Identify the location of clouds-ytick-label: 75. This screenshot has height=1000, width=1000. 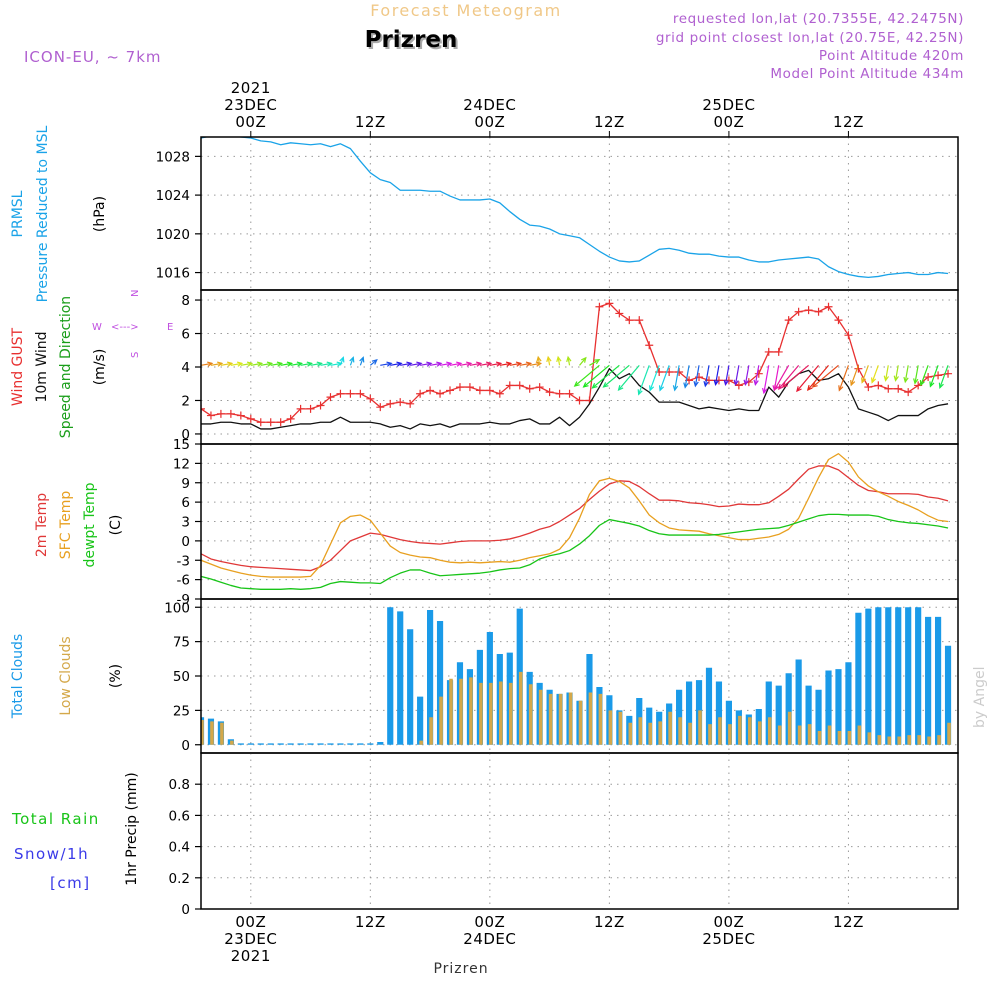
(181, 643).